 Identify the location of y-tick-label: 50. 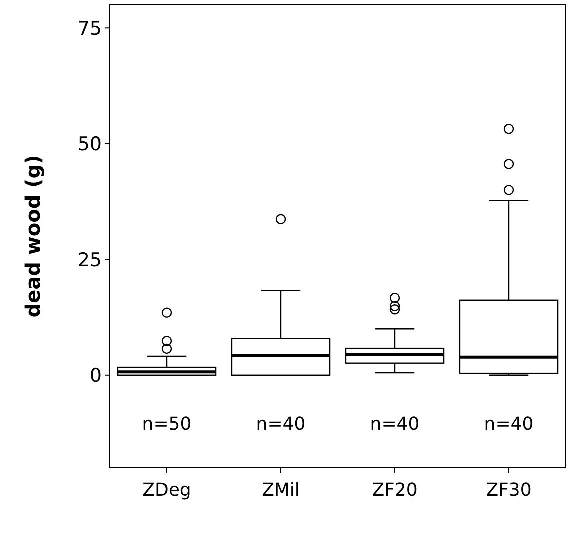
(90, 145).